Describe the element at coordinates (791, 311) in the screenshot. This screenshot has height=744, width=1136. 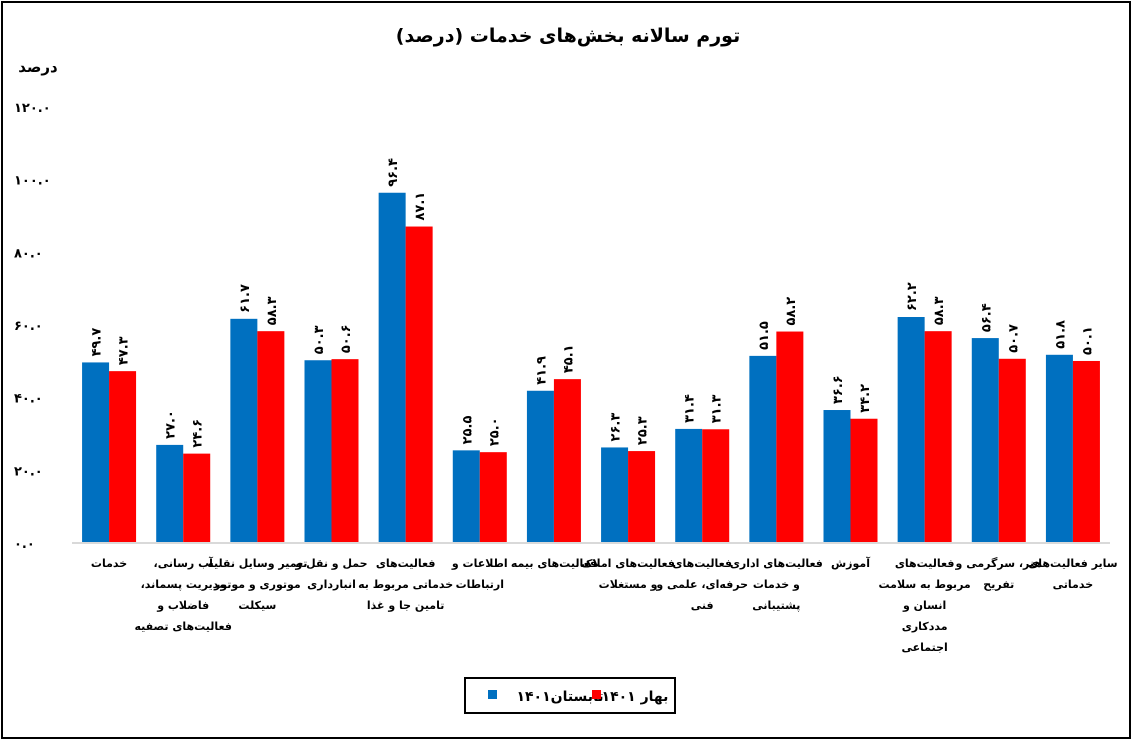
I see `data-label: ۵۸.۲` at that location.